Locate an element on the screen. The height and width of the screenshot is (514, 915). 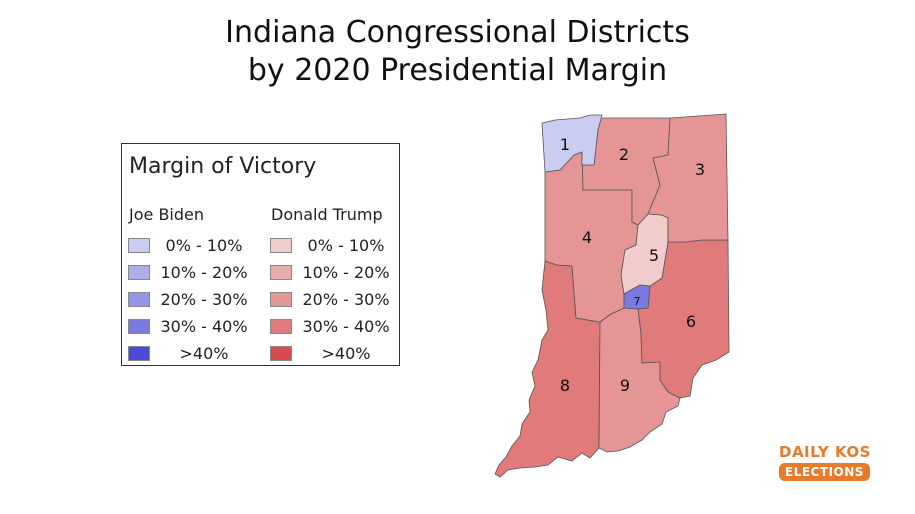
daily-kos-elections-logo: DAILY KOS ELECTIONS is located at coordinates (831, 462).